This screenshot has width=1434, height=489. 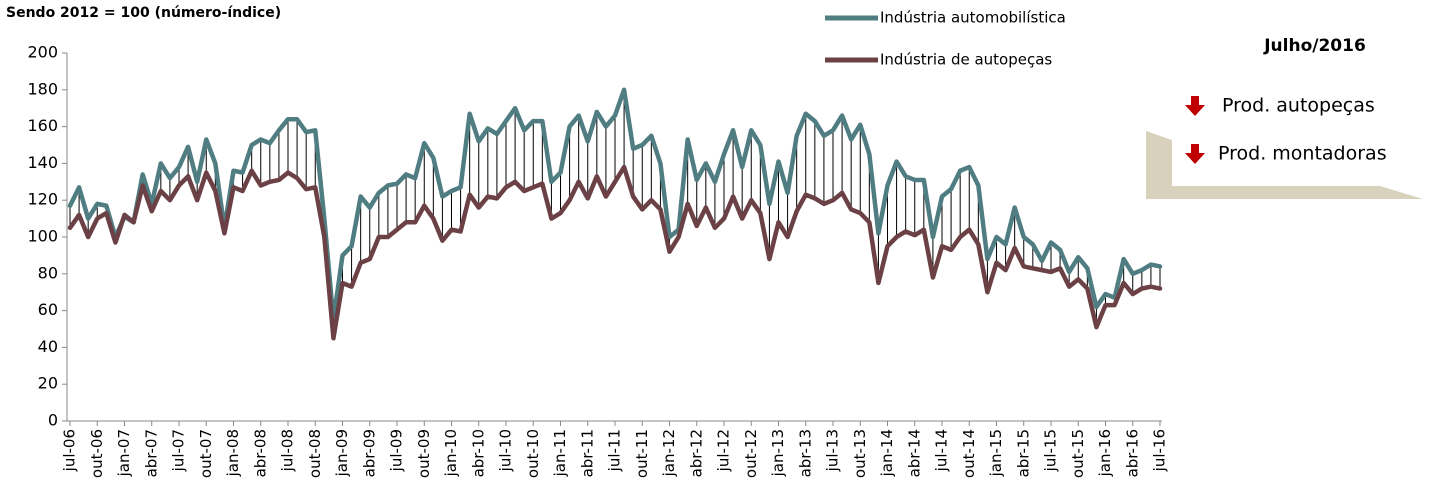 What do you see at coordinates (124, 453) in the screenshot?
I see `x-tick-label: jan-07` at bounding box center [124, 453].